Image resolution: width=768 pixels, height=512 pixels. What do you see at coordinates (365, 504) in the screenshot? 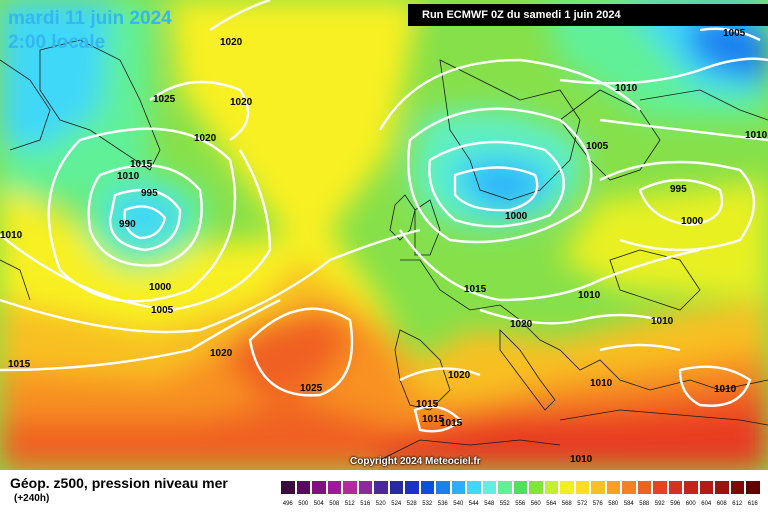
I see `legend-value: 516` at bounding box center [365, 504].